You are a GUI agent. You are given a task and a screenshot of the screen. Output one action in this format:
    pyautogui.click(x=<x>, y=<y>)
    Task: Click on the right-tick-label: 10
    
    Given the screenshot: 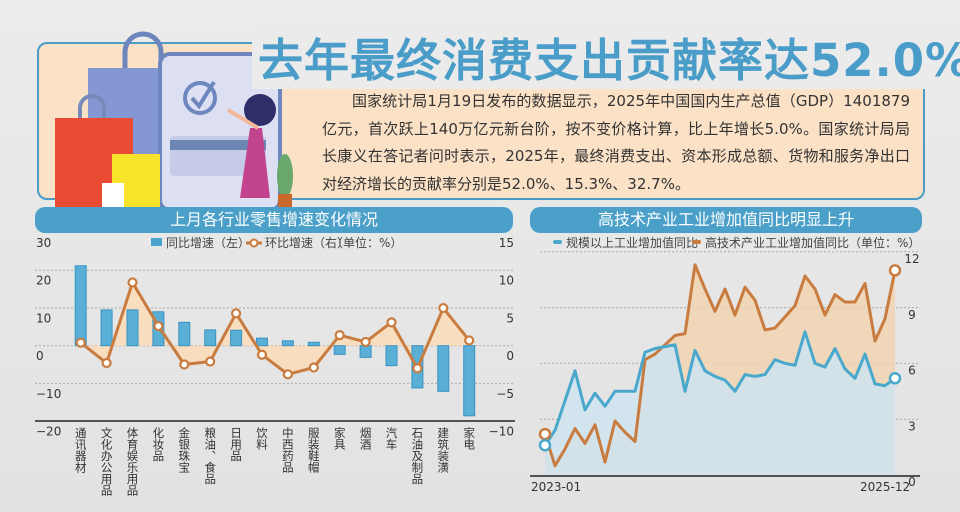 What is the action you would take?
    pyautogui.click(x=506, y=281)
    